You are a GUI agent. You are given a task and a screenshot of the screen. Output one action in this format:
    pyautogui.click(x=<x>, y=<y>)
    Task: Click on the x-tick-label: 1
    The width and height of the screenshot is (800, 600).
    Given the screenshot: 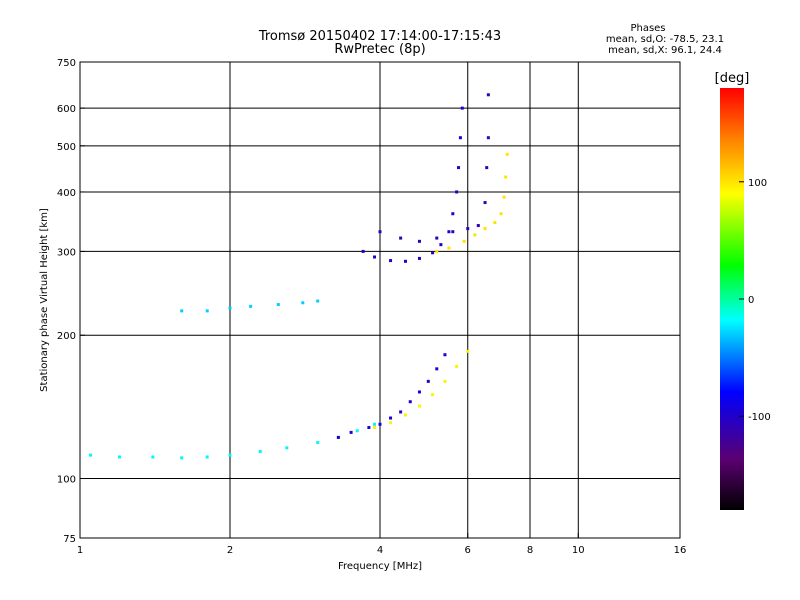 What is the action you would take?
    pyautogui.click(x=80, y=550)
    